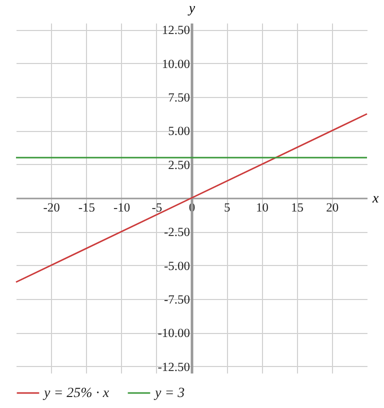  Describe the element at coordinates (332, 207) in the screenshot. I see `x-tick-label: 20` at that location.